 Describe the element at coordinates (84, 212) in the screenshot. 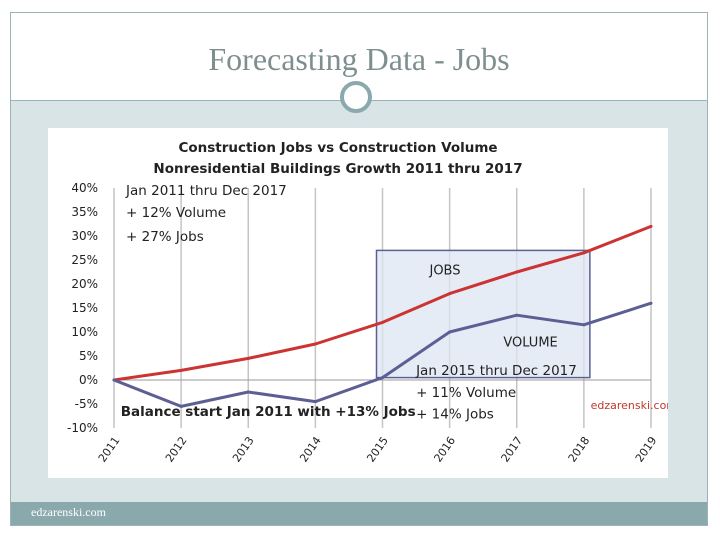

I see `y-tick-label: 35%` at that location.